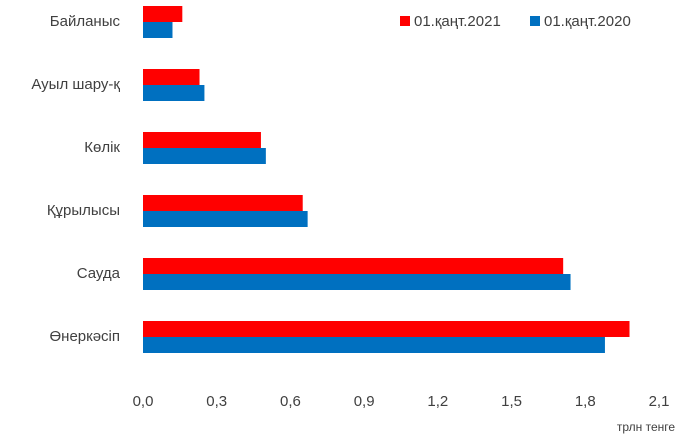 This screenshot has width=686, height=438. Describe the element at coordinates (216, 401) in the screenshot. I see `x-tick-label: 0,3` at that location.